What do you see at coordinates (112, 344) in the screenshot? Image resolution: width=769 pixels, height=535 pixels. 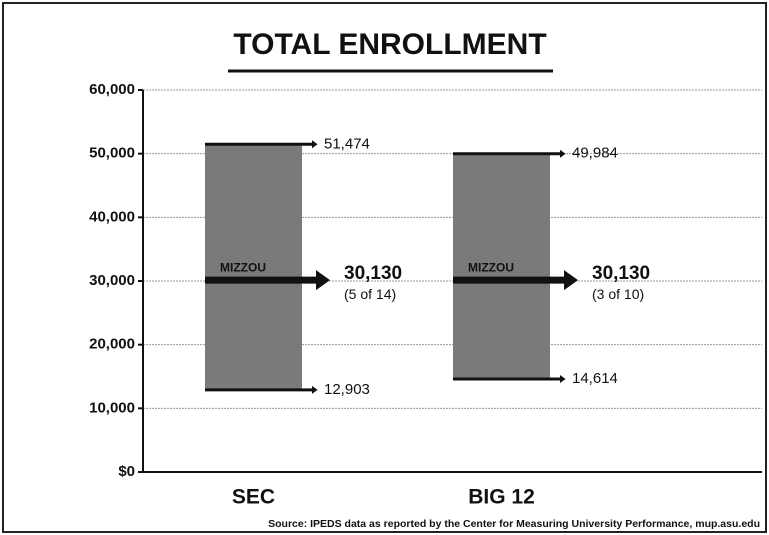 I see `y-tick-label: 20,000` at bounding box center [112, 344].